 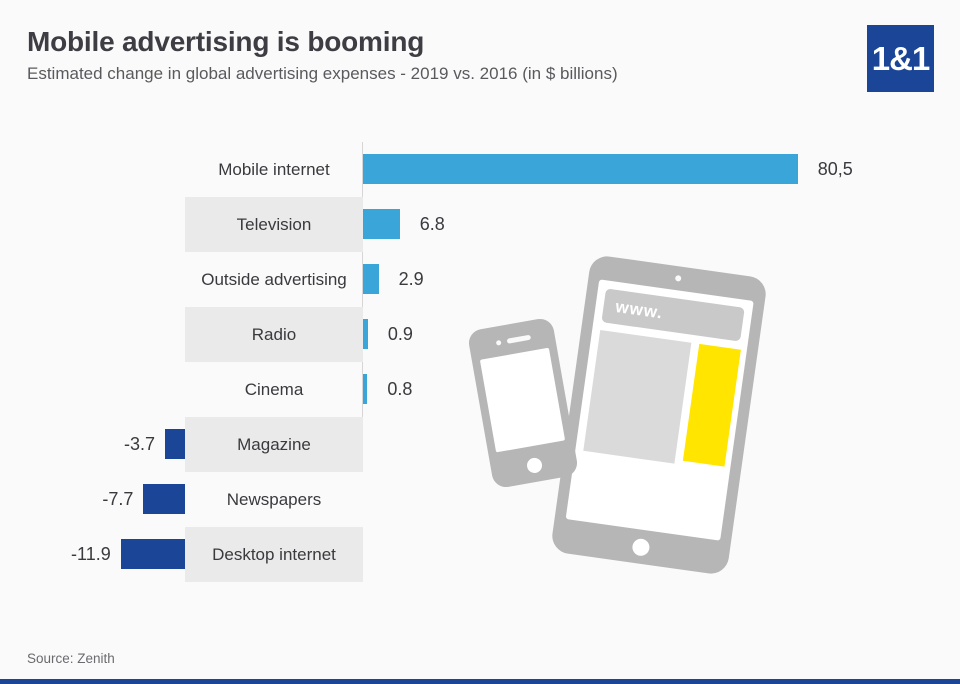 What do you see at coordinates (641, 547) in the screenshot?
I see `tablet-home-button-icon` at bounding box center [641, 547].